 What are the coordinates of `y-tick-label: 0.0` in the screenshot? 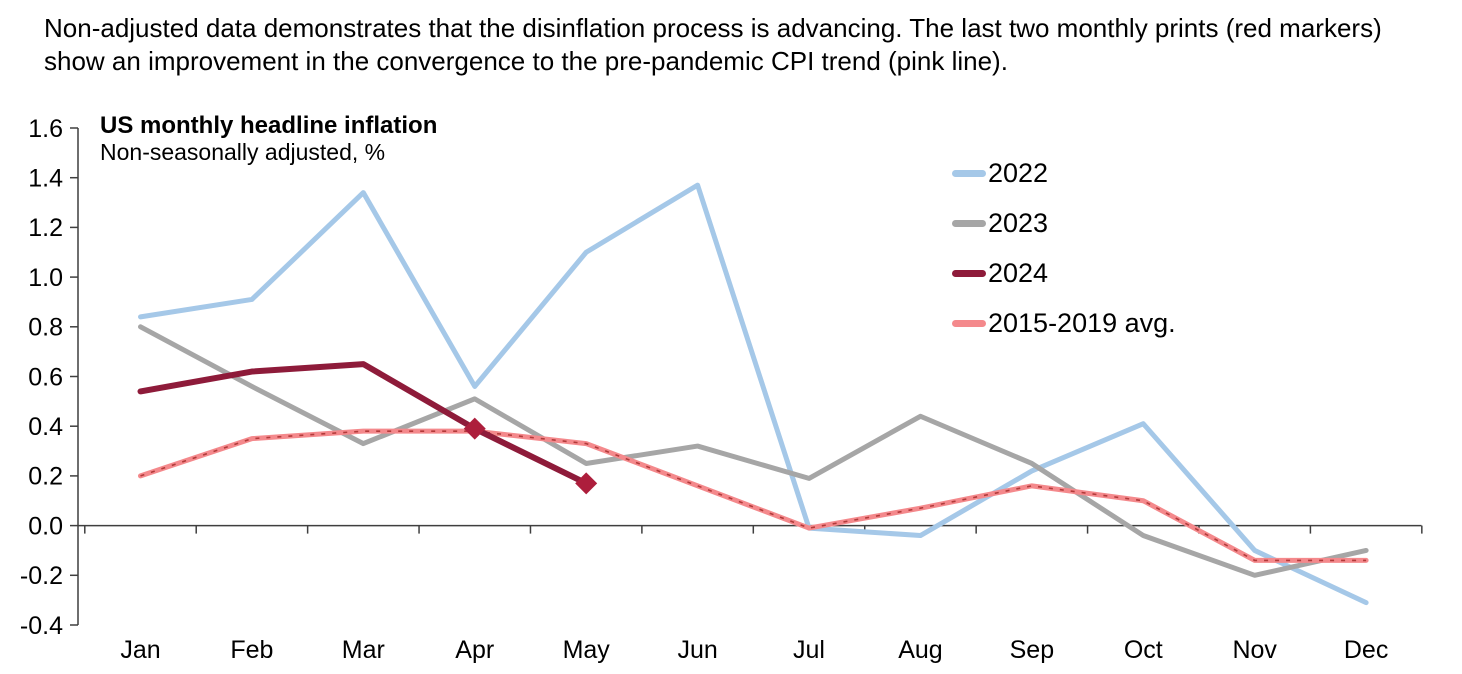 It's located at (45, 526).